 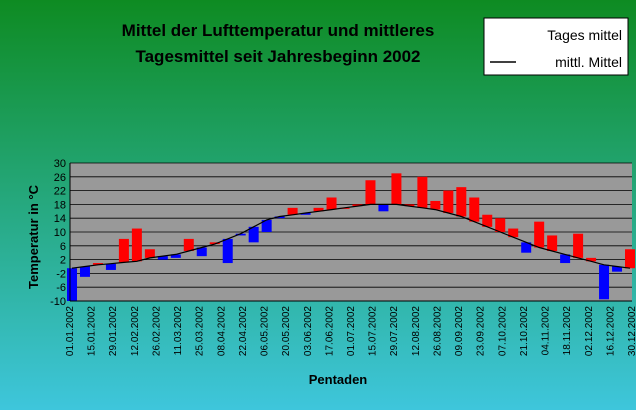 I want to click on x-tick-label: 26.02.2002, so click(x=156, y=331).